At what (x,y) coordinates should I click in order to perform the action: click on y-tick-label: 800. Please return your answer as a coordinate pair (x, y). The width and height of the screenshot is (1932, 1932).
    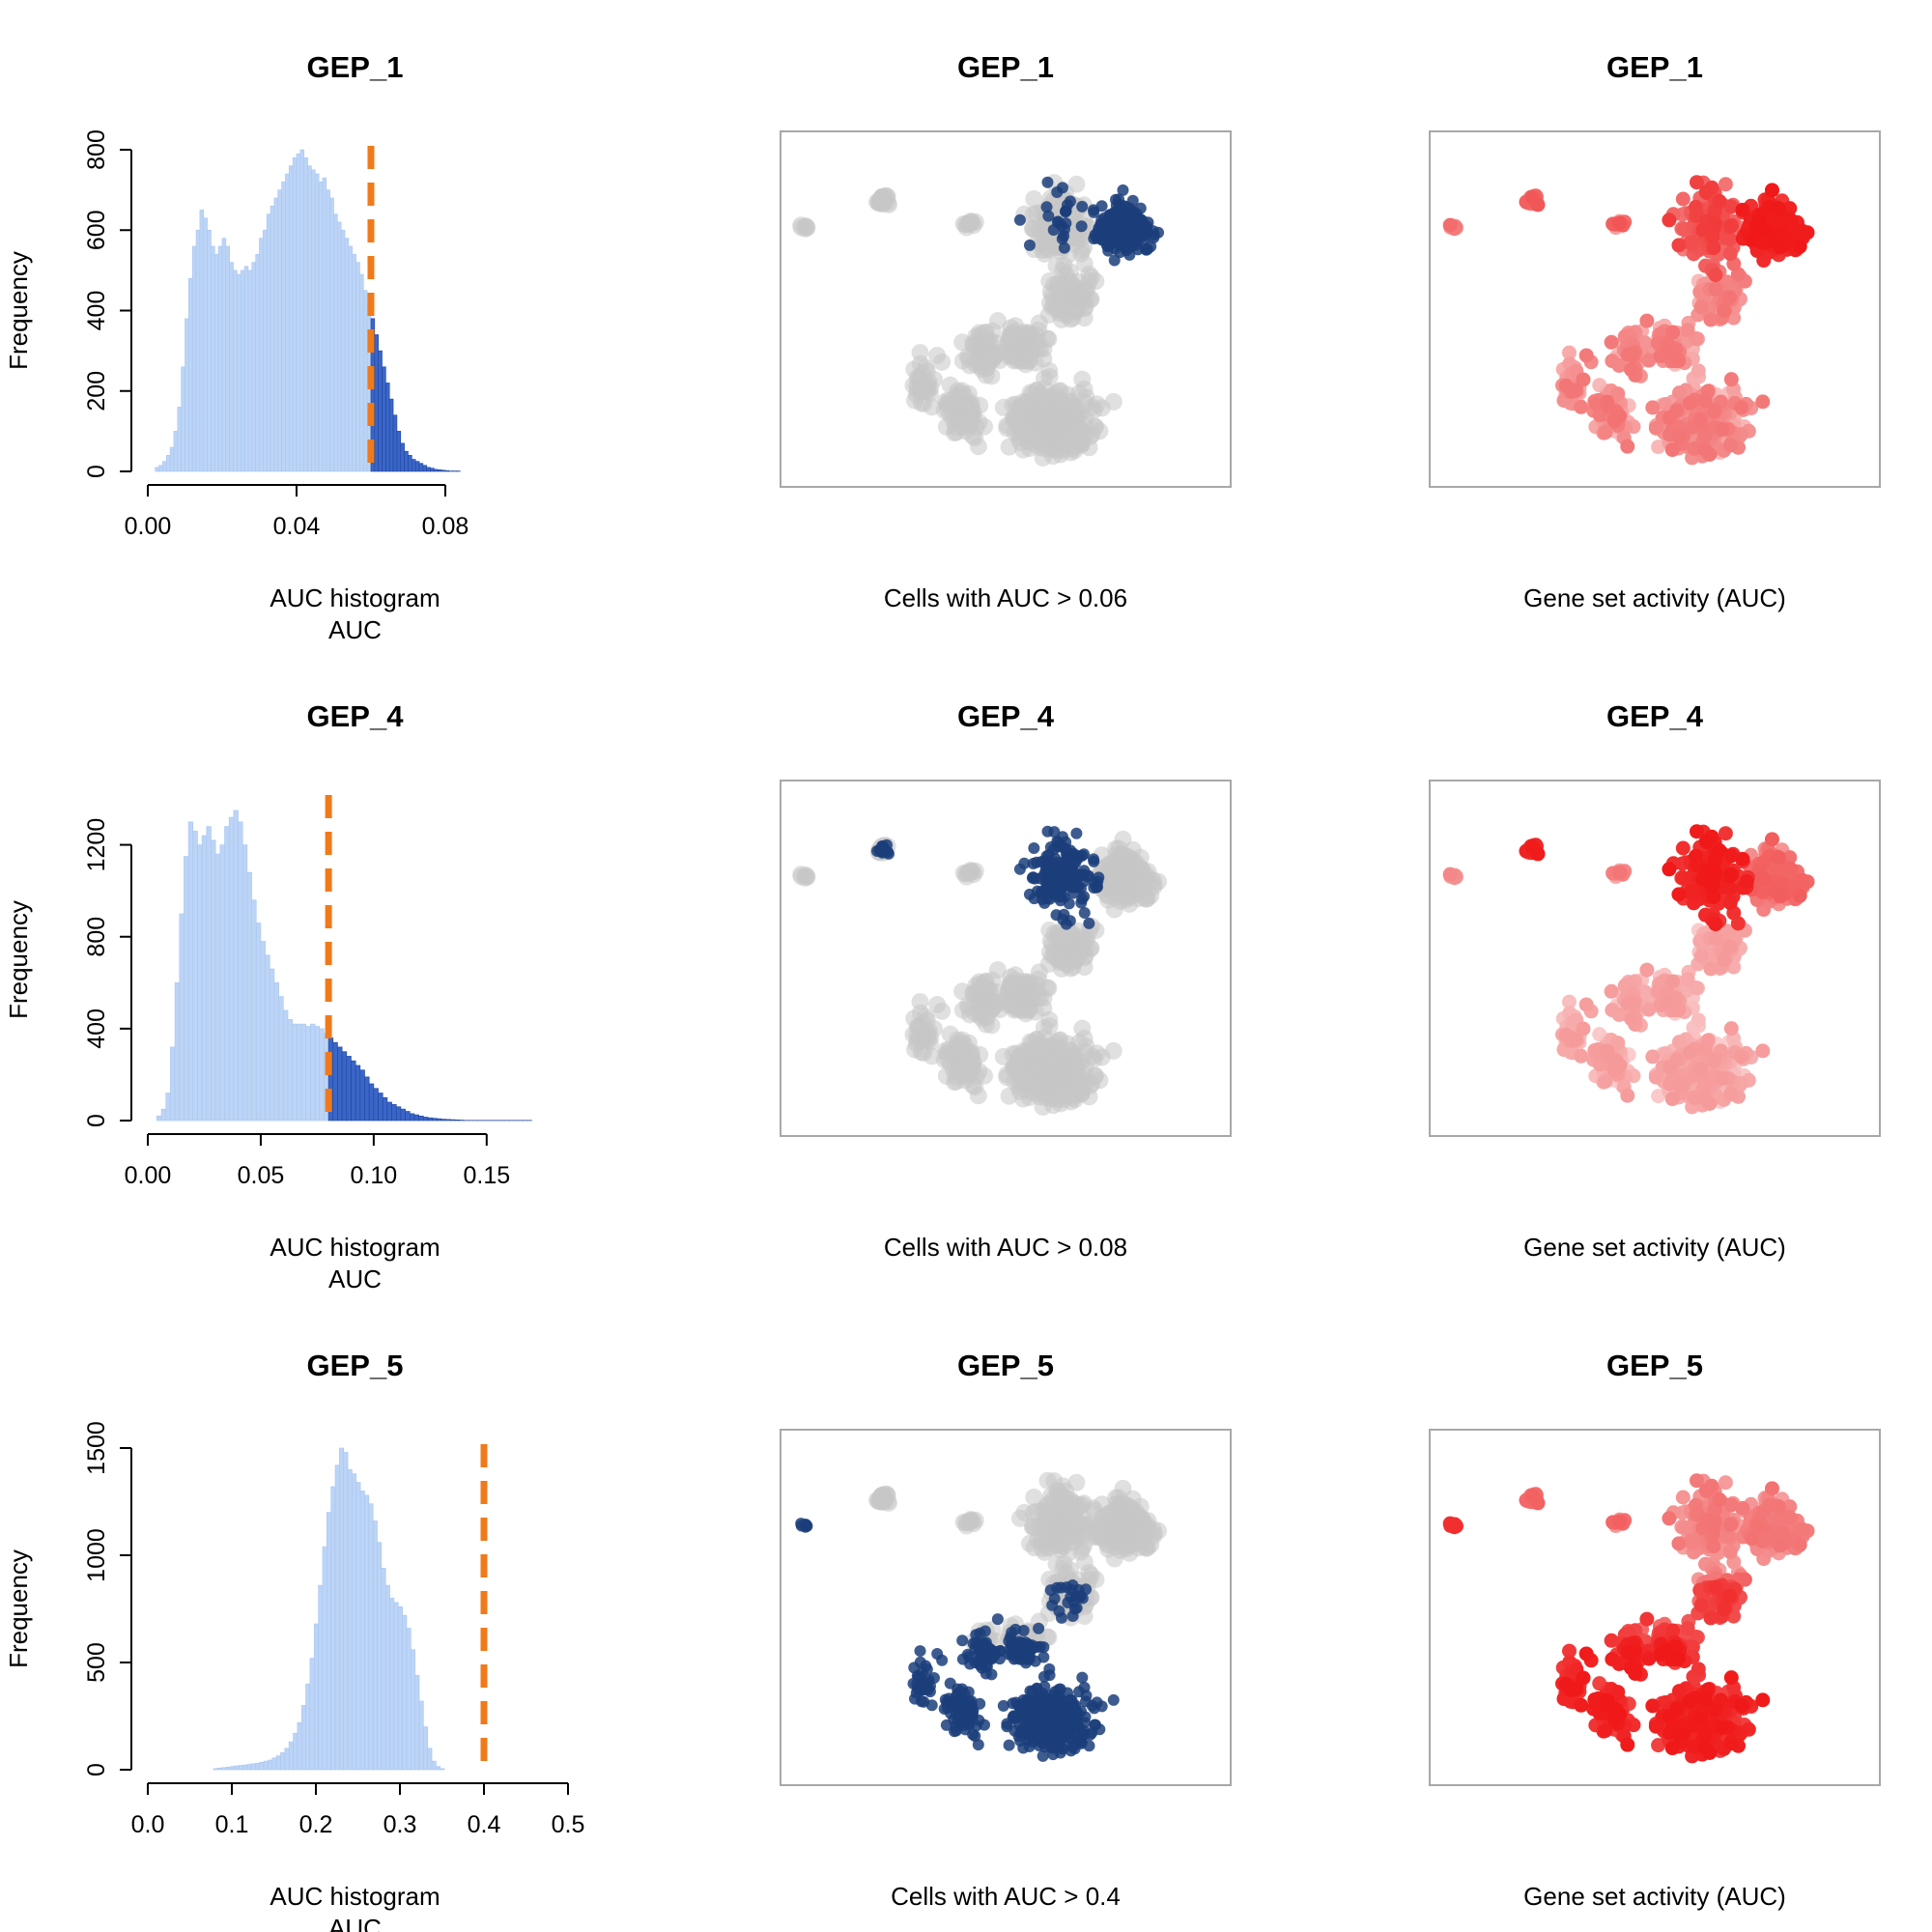
    Looking at the image, I should click on (96, 937).